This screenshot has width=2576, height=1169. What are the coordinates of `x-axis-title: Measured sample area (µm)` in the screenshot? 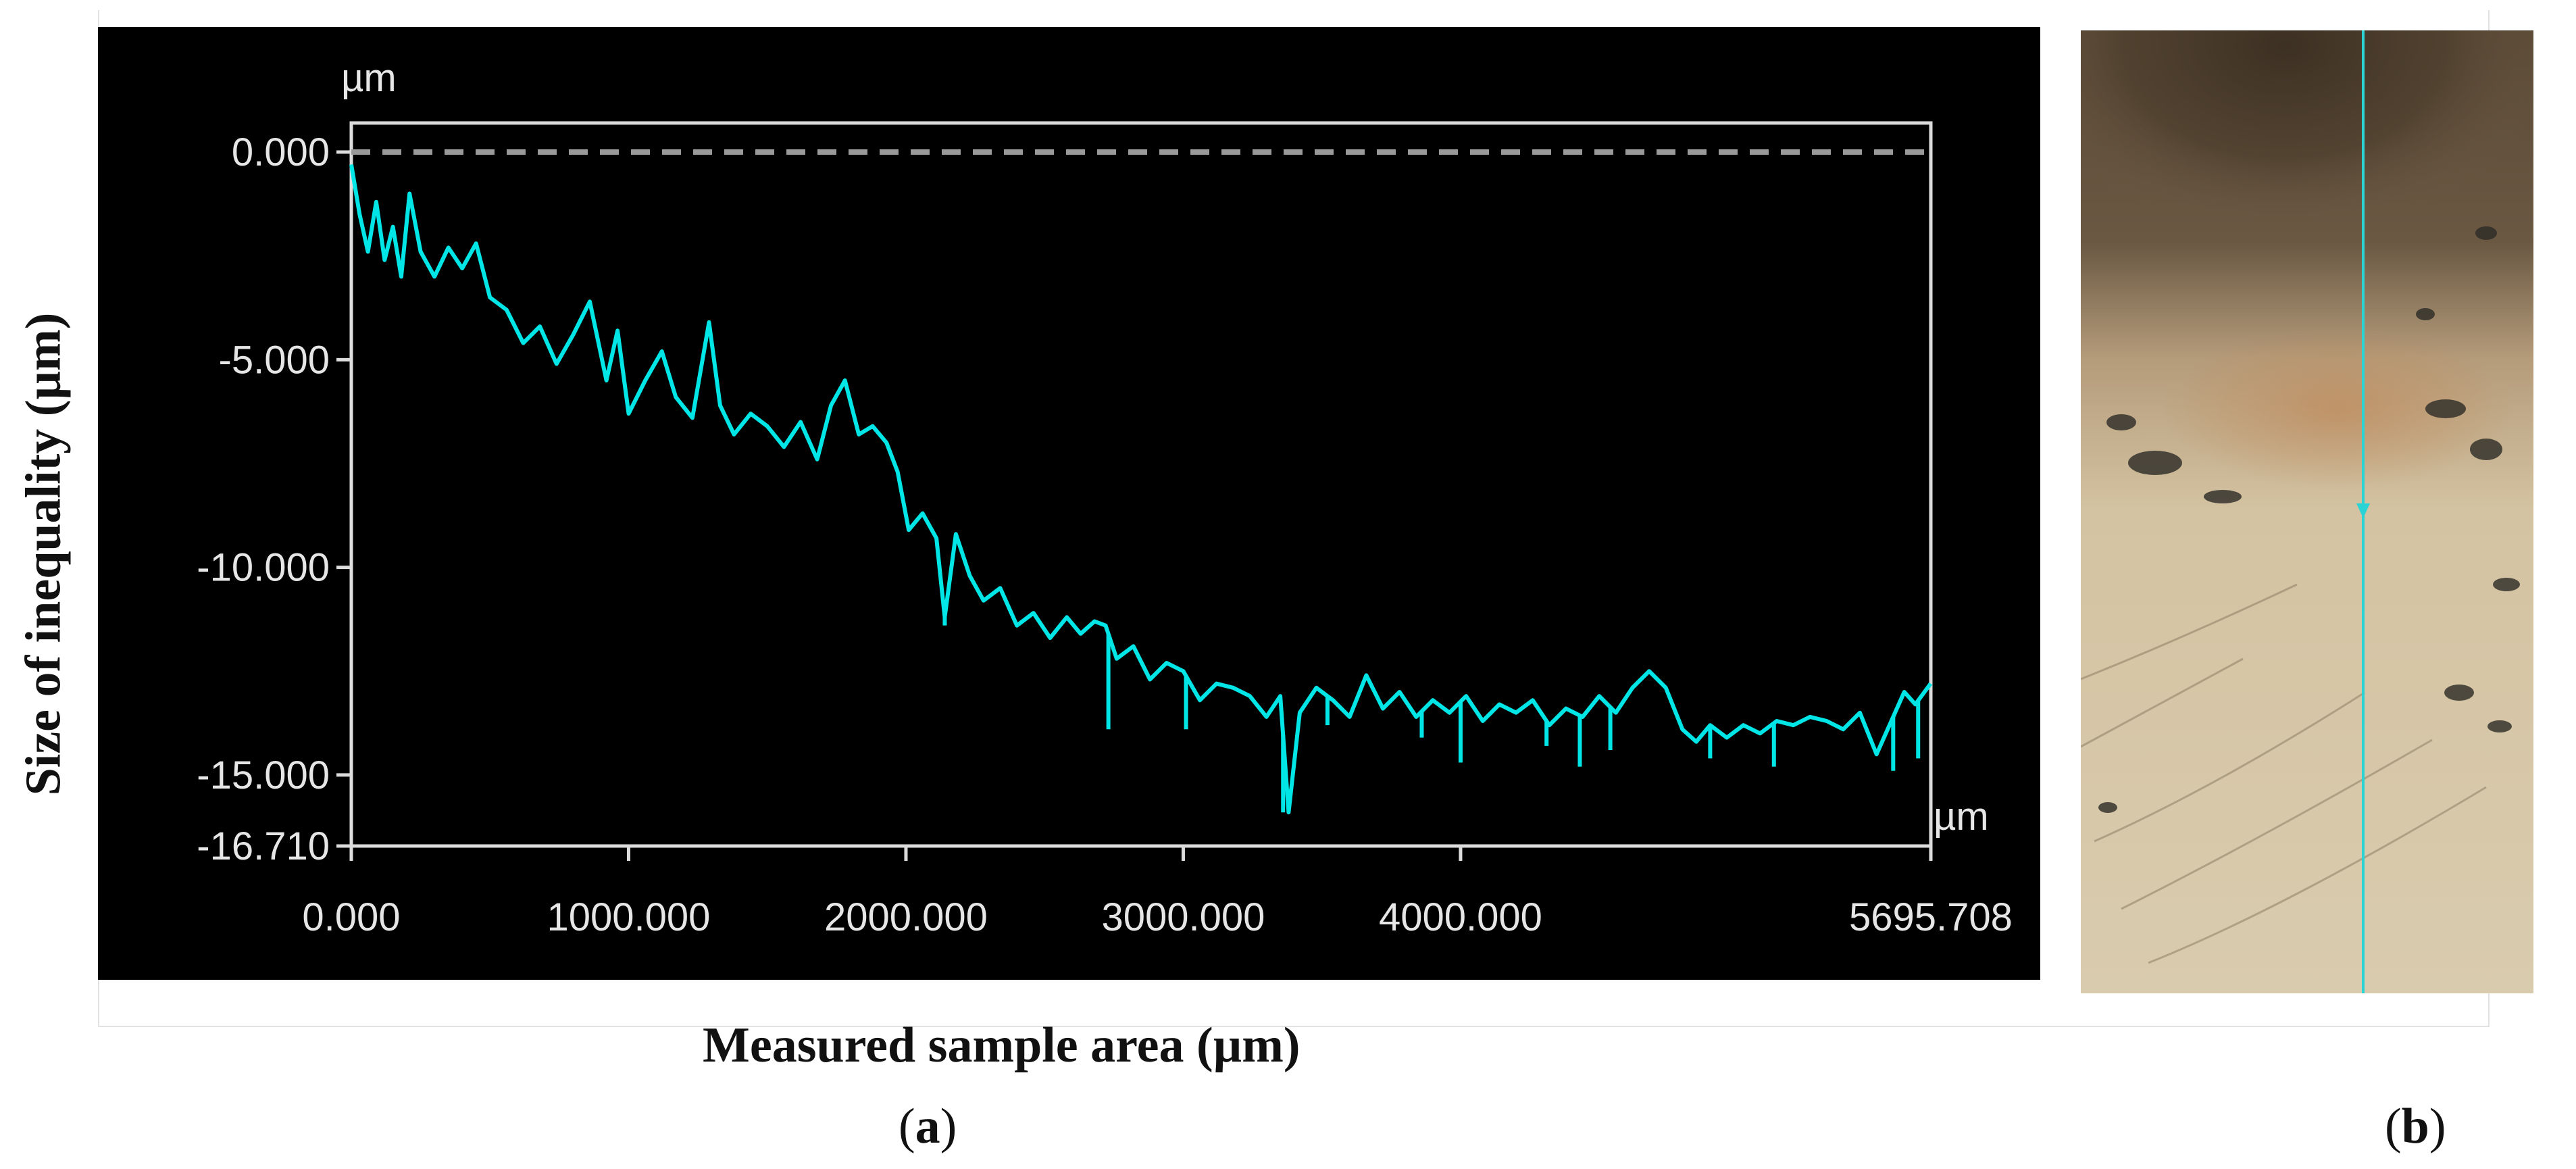 It's located at (1001, 1045).